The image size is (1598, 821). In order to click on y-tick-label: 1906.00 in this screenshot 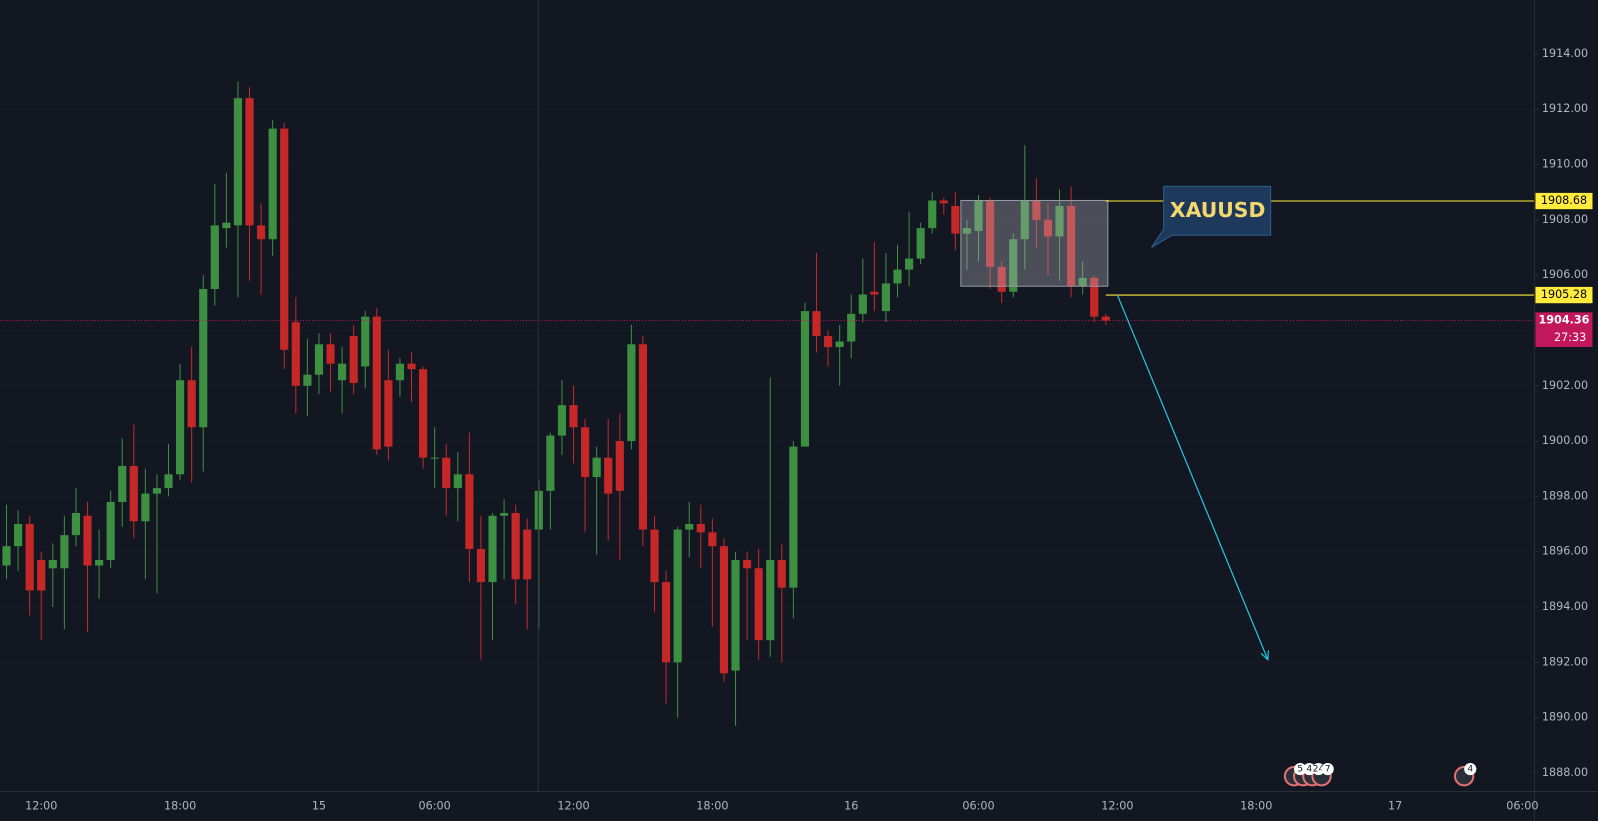, I will do `click(1565, 274)`.